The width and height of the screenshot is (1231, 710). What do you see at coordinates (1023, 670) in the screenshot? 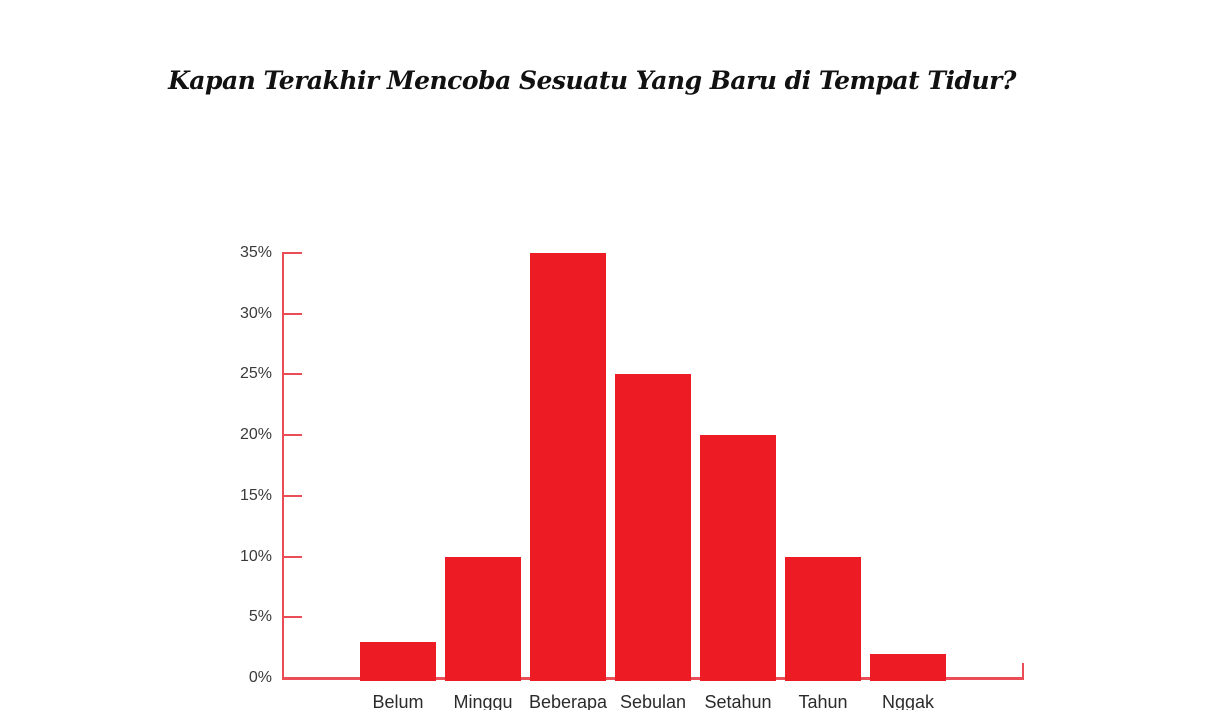
I see `x-axis-end-tick` at bounding box center [1023, 670].